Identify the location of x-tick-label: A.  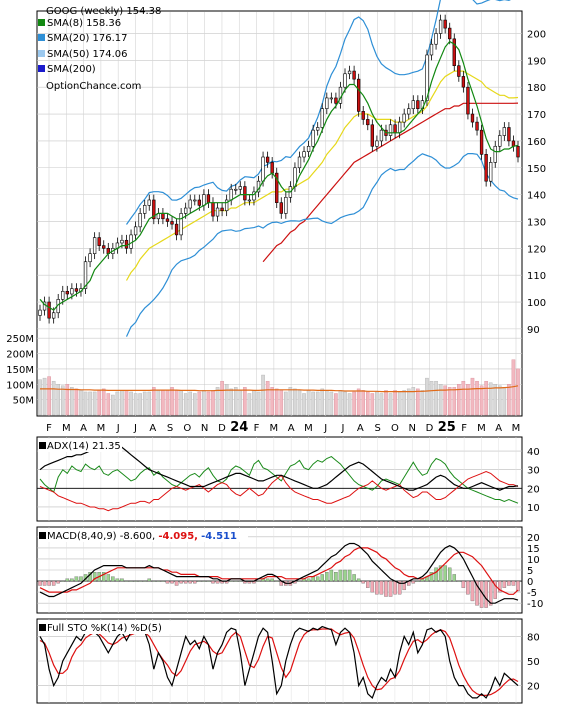
(83, 428).